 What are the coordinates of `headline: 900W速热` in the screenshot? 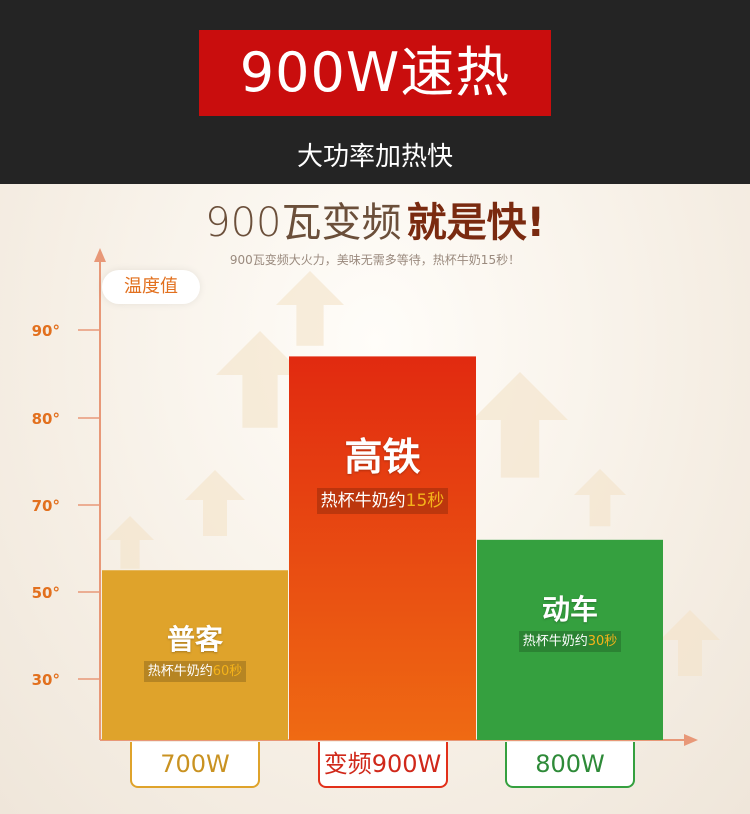 It's located at (375, 73).